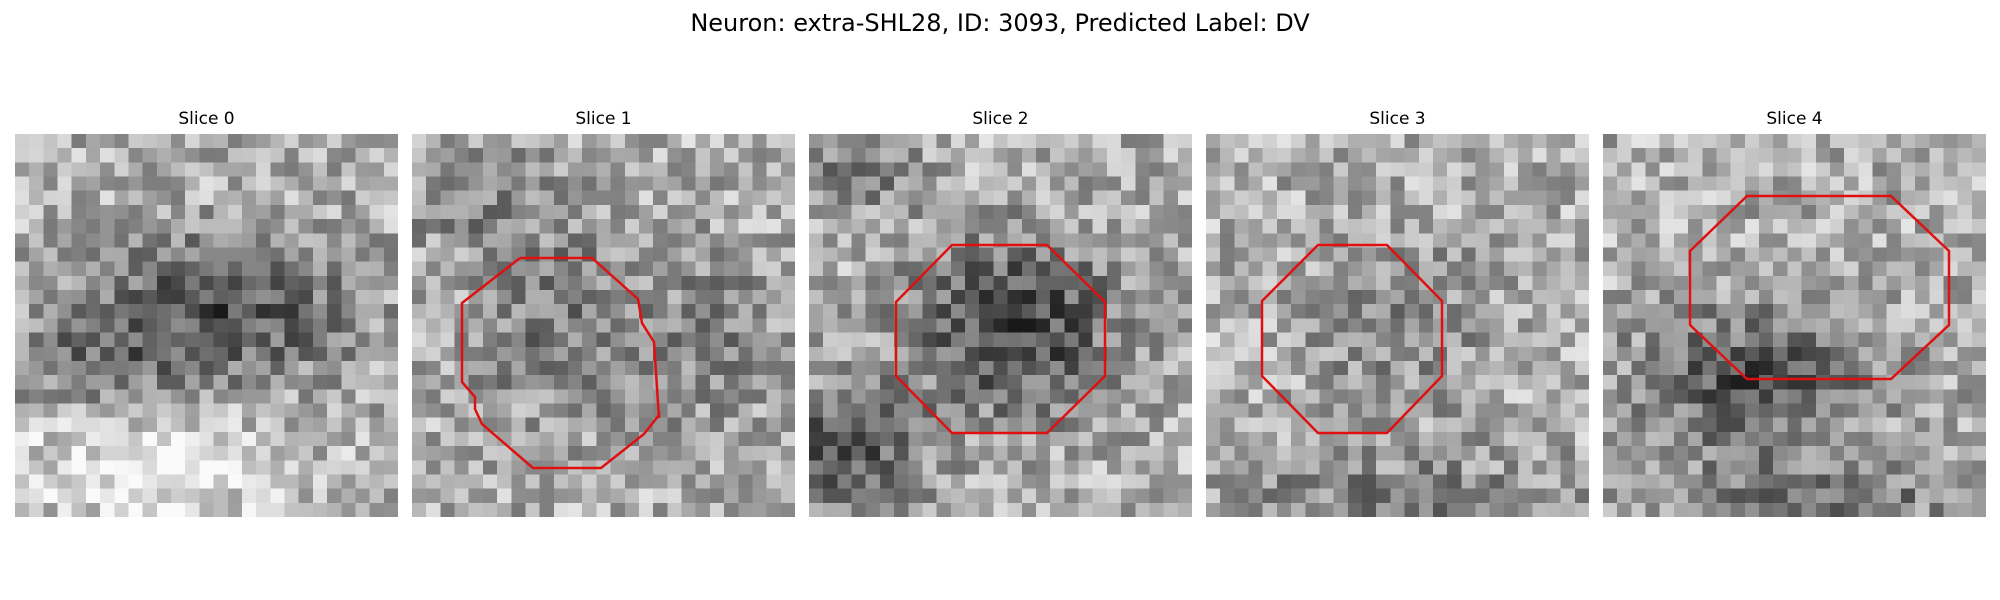  Describe the element at coordinates (1000, 119) in the screenshot. I see `panel-title-slice-2: Slice 2` at that location.